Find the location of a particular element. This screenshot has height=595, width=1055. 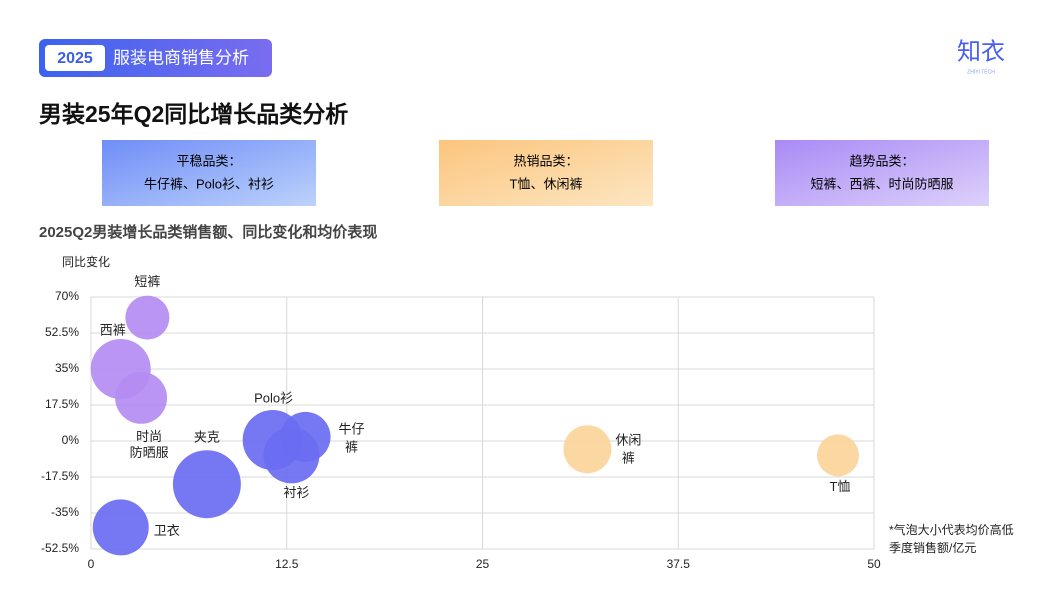

y-tick-label: 52.5% is located at coordinates (62, 332).